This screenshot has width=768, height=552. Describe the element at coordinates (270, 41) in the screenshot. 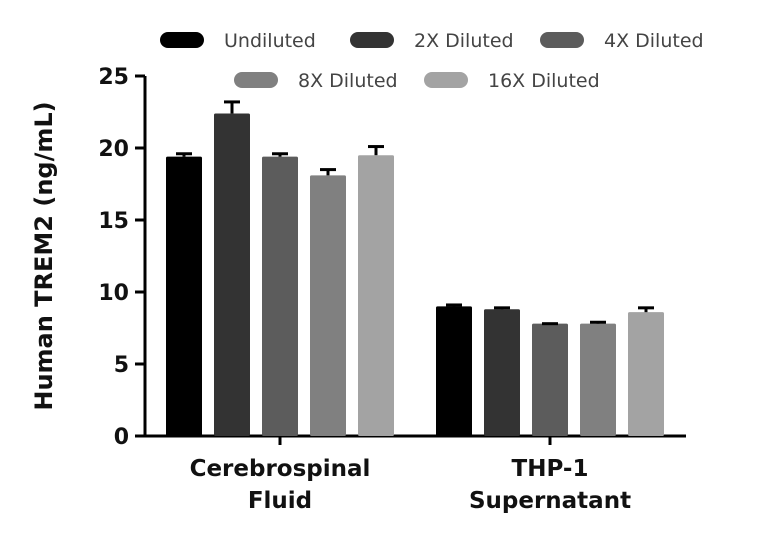

I see `legend-label: Undiluted` at that location.